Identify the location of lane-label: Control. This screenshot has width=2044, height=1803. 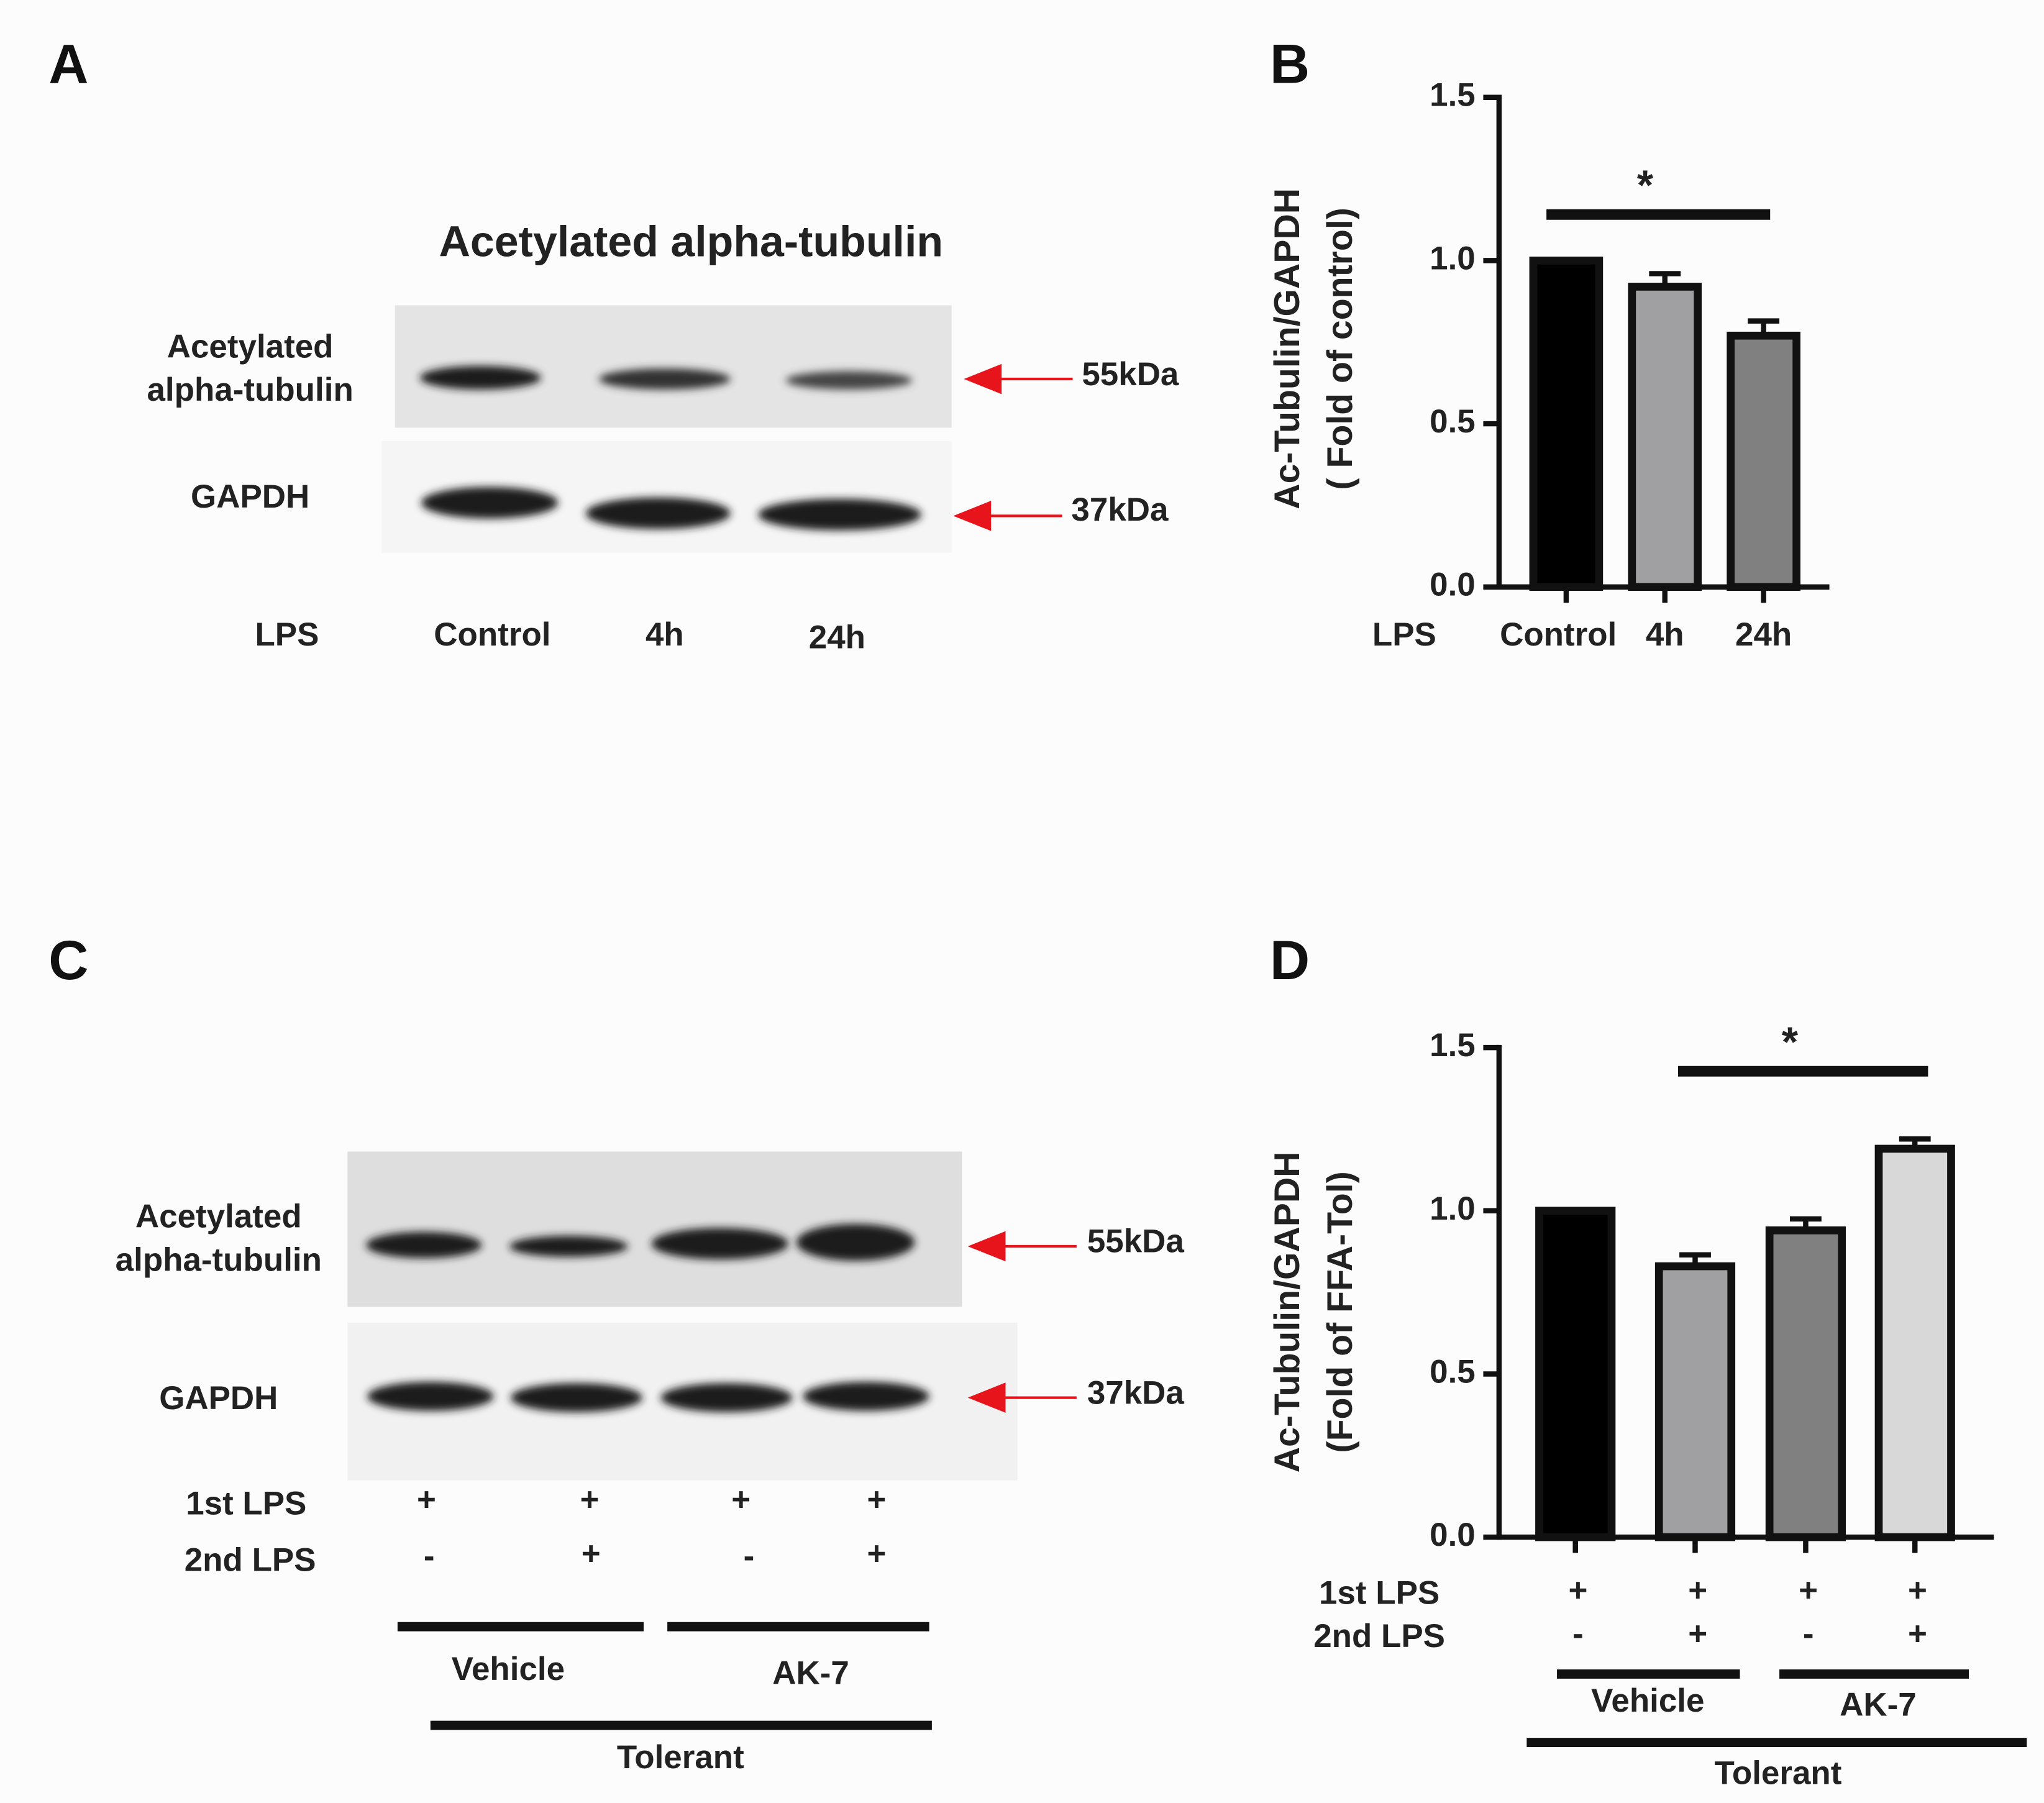
(492, 634).